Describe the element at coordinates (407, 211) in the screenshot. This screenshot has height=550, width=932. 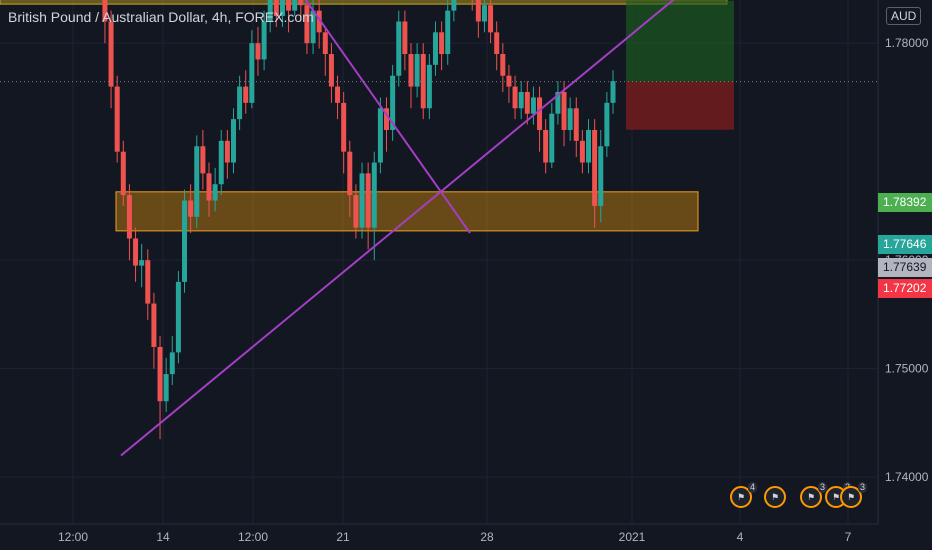
I see `support-zone` at that location.